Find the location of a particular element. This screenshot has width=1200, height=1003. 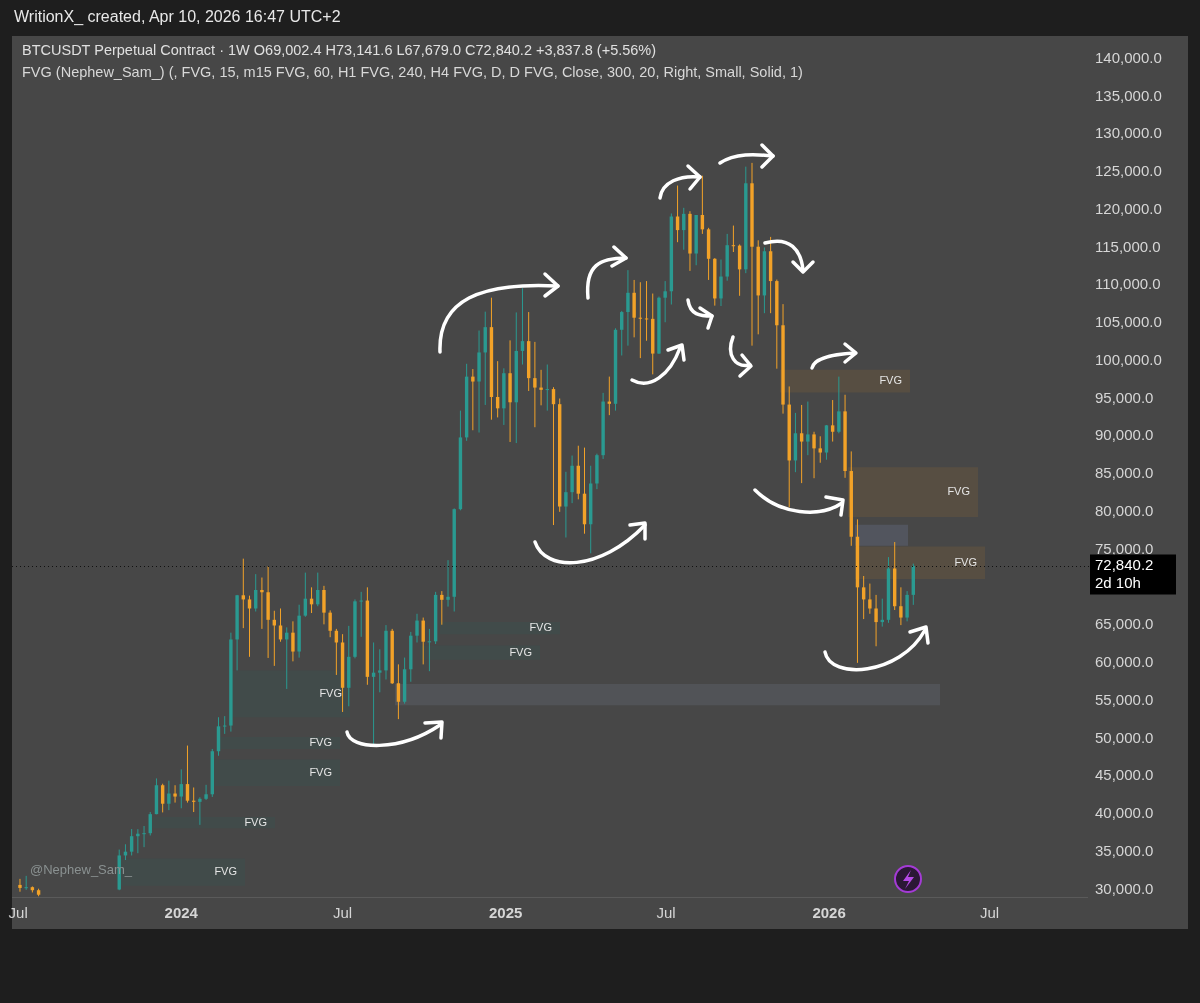

chart-title: BTCUSDT Perpetual Contract · 1W O69,002.4 H73,141.6 L67,679.0 C72,840.2 +3,837.8 (+5.56%) is located at coordinates (339, 50).